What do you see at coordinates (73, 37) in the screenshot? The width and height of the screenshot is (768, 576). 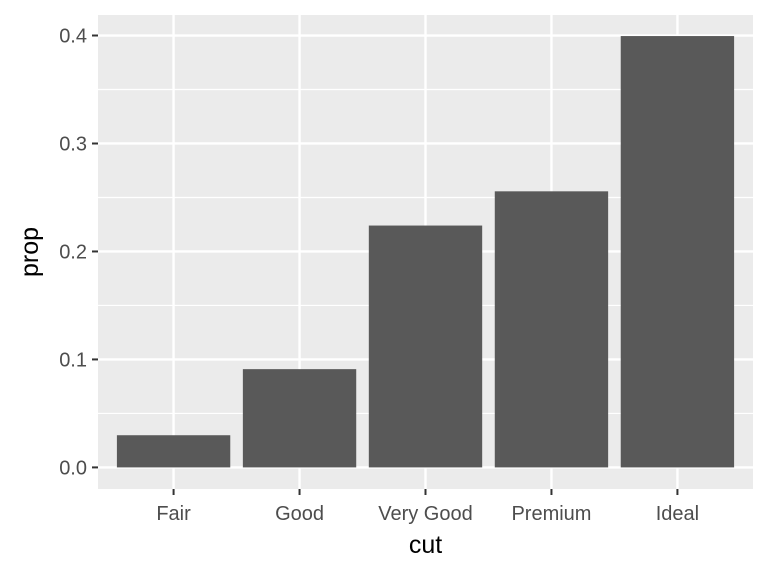 I see `y-tick-label: 0.4` at bounding box center [73, 37].